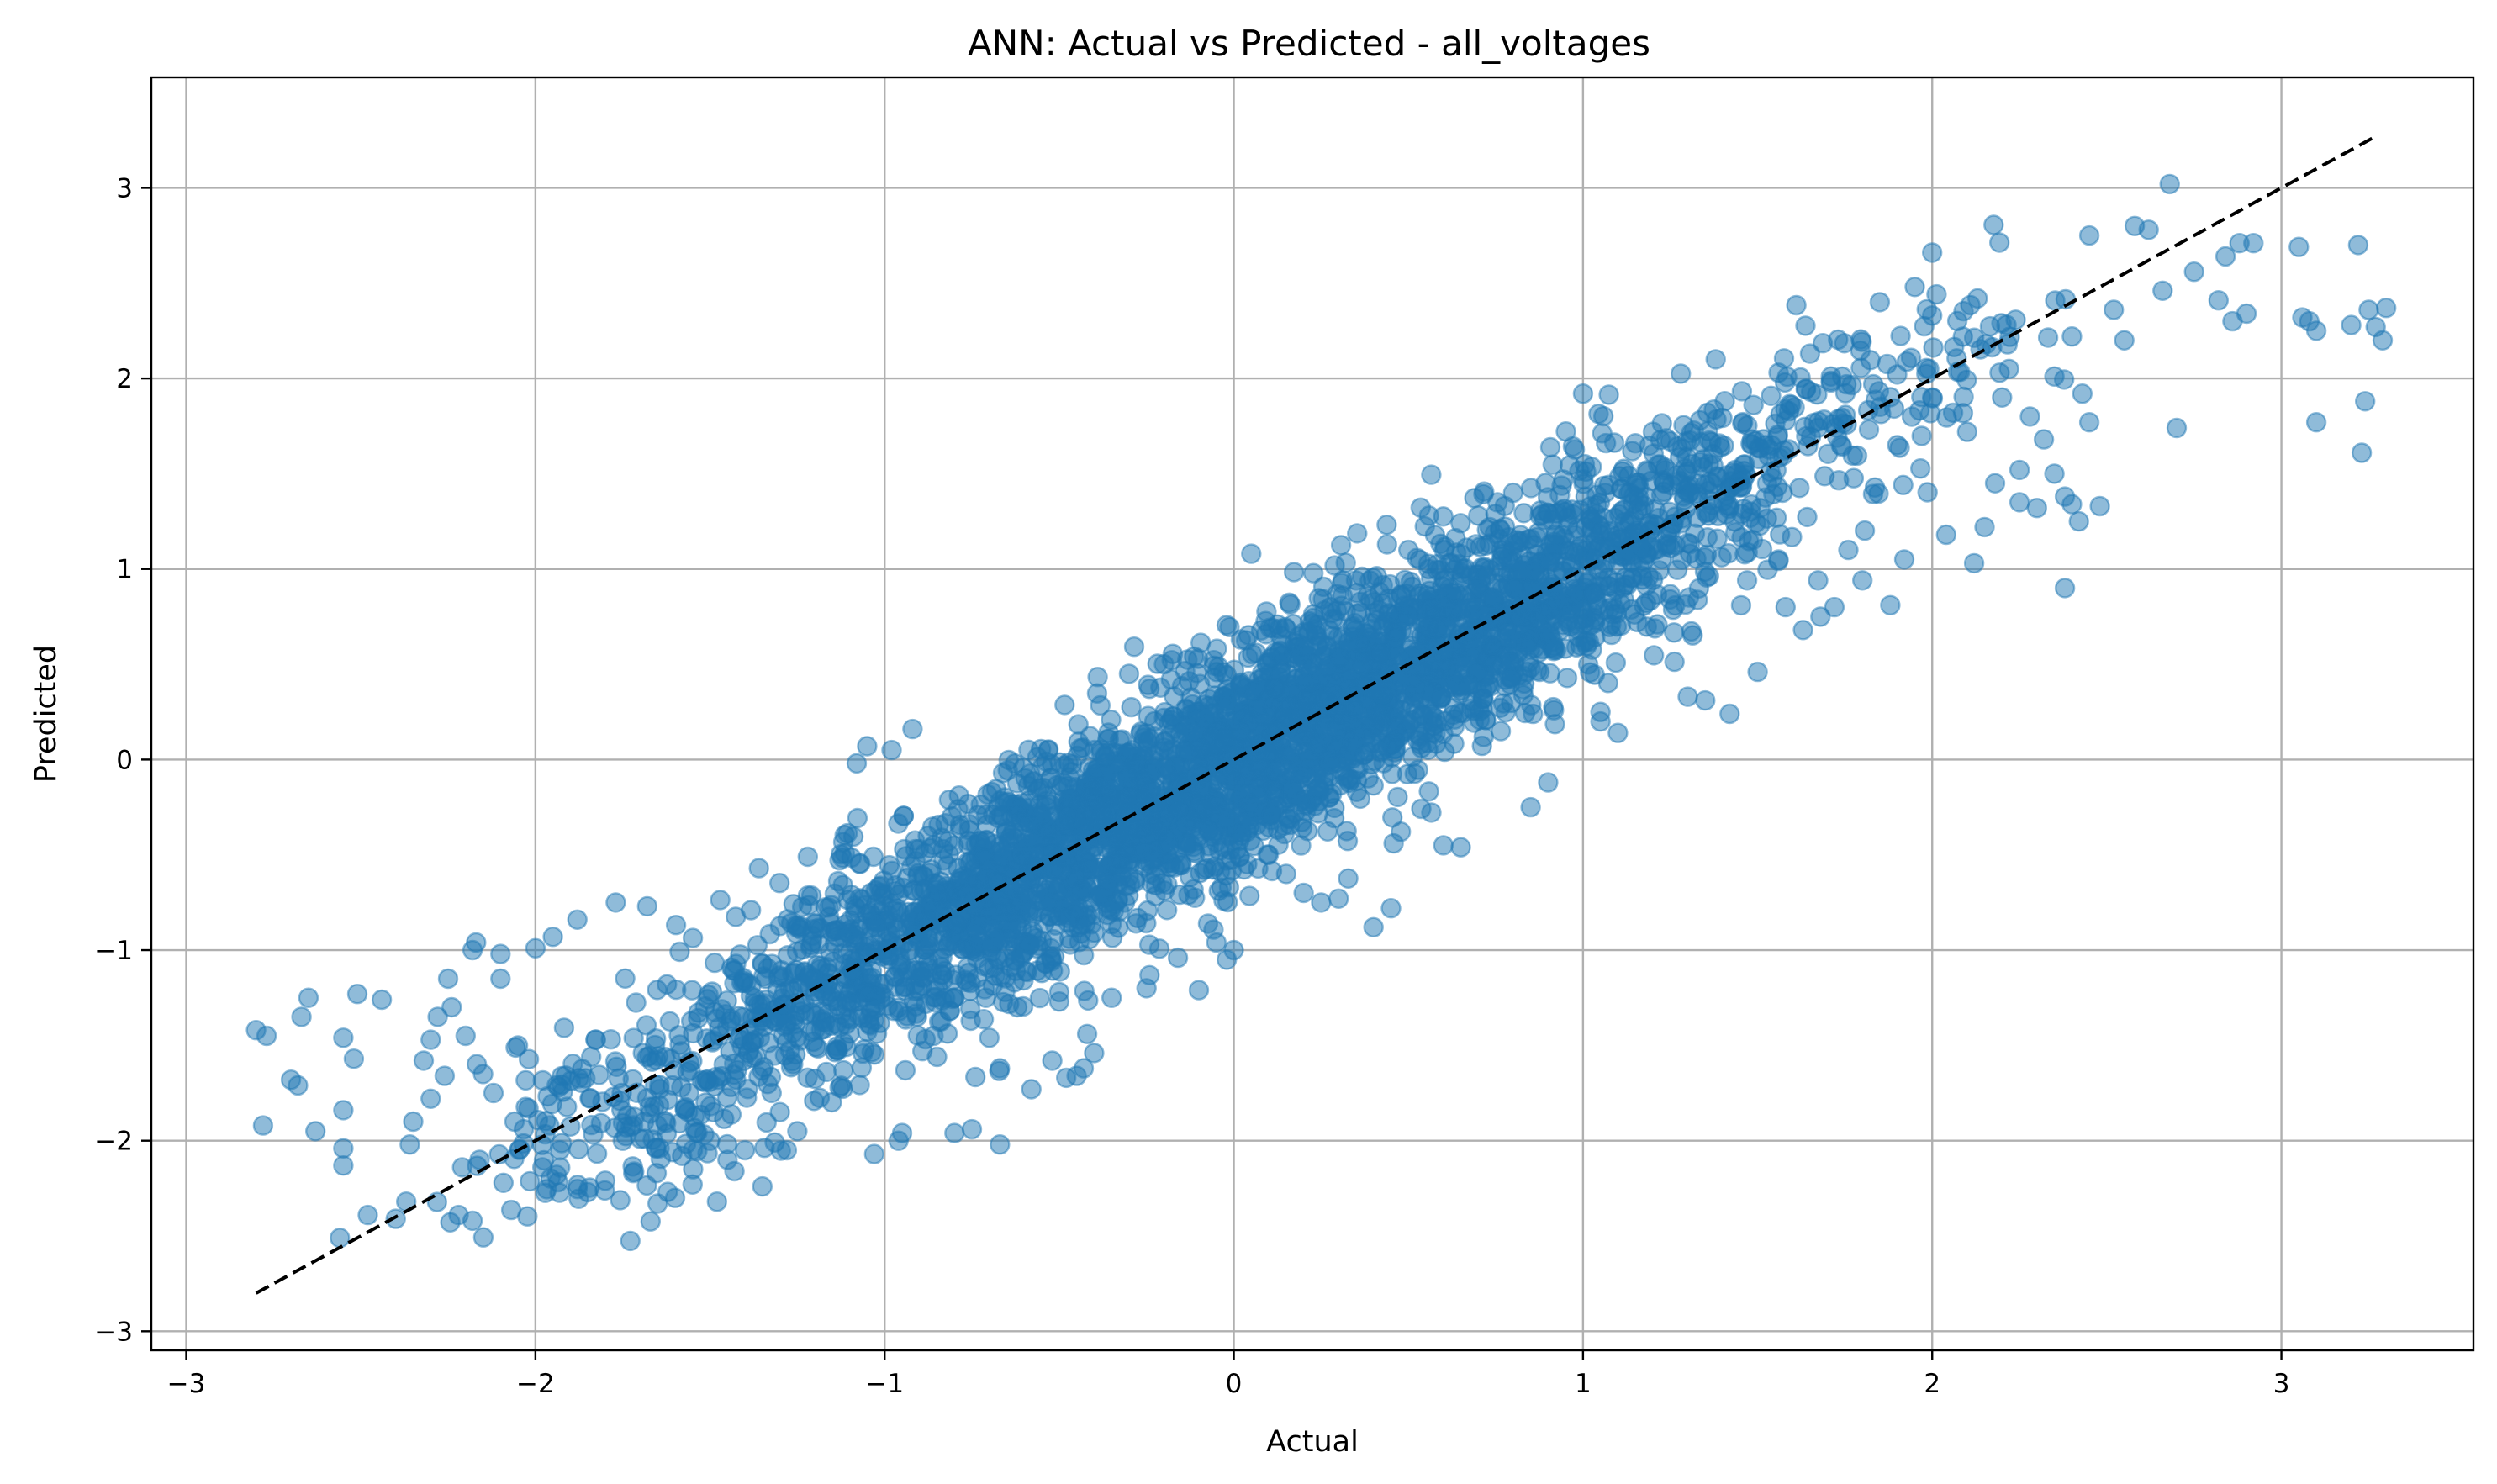 The width and height of the screenshot is (2497, 1484). Describe the element at coordinates (1932, 1384) in the screenshot. I see `x-tick-label: 2` at that location.